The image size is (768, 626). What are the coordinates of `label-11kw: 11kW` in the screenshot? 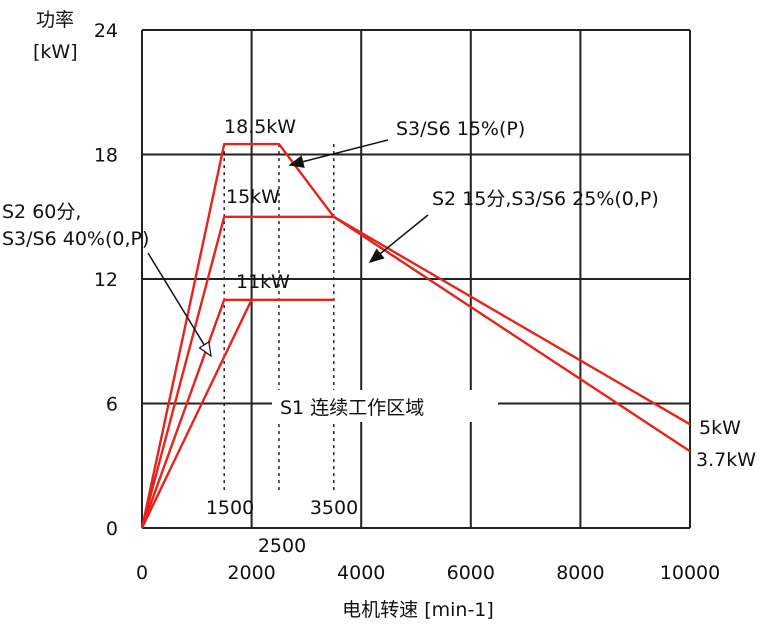 It's located at (263, 282).